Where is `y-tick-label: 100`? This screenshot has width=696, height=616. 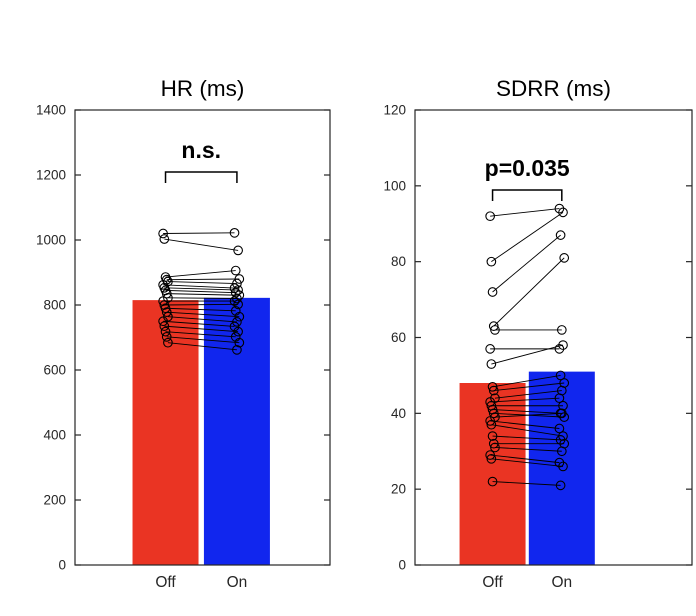
y-tick-label: 100 is located at coordinates (394, 185).